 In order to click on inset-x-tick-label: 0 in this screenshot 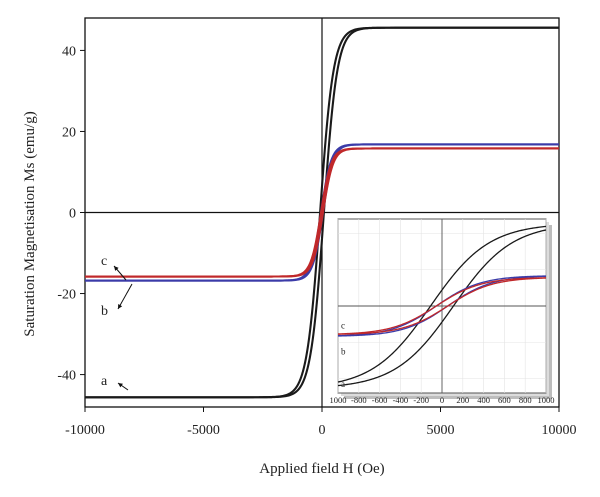, I will do `click(442, 400)`.